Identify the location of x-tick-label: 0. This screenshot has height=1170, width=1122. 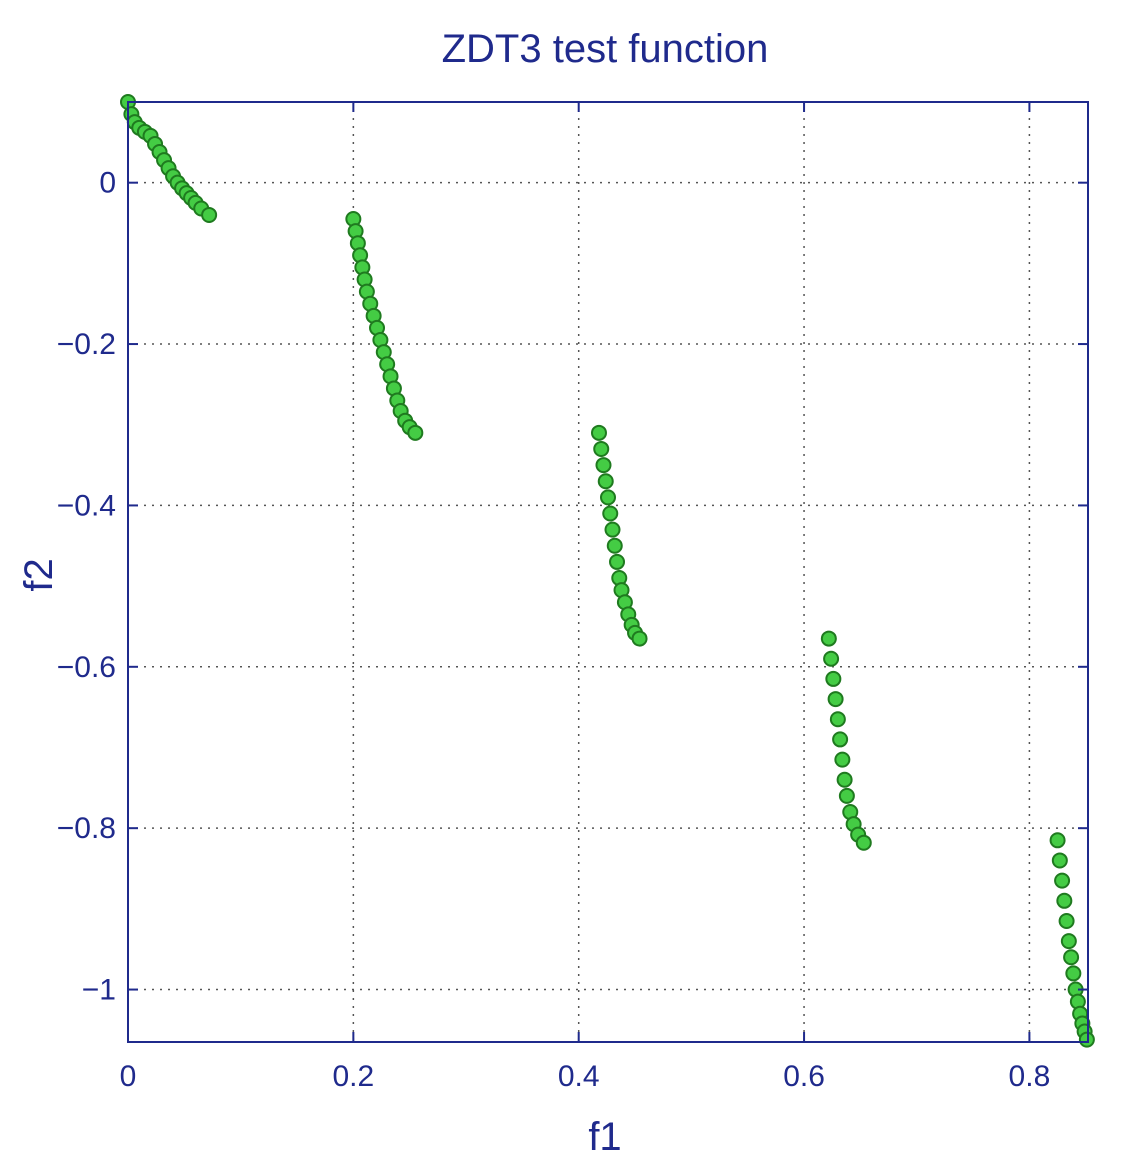
(128, 1076).